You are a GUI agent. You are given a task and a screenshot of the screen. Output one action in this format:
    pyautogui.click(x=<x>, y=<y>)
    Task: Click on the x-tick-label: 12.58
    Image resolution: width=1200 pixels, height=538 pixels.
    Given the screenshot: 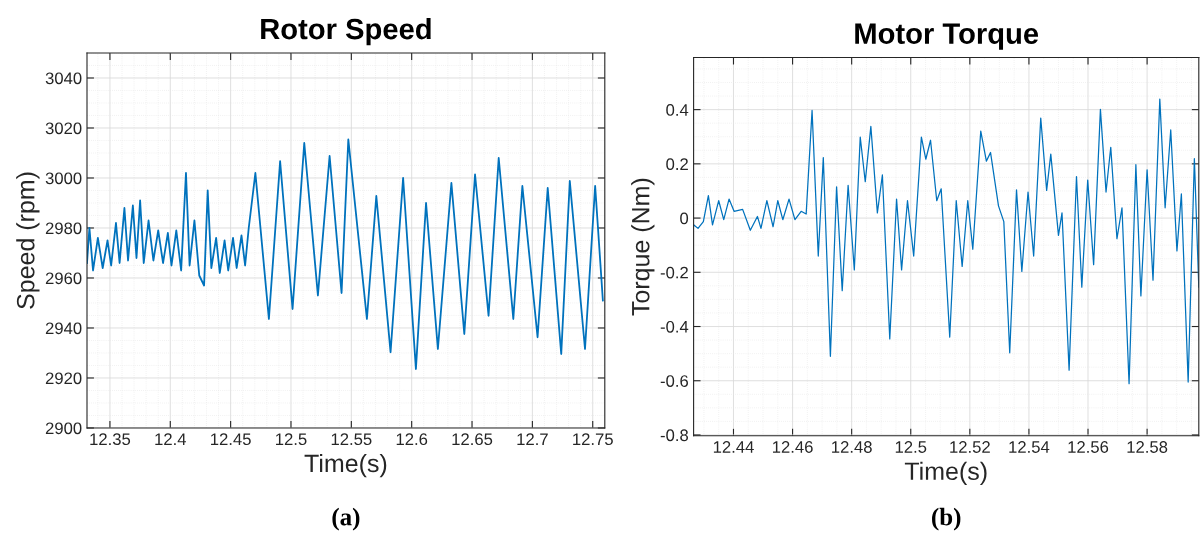 What is the action you would take?
    pyautogui.click(x=1147, y=447)
    